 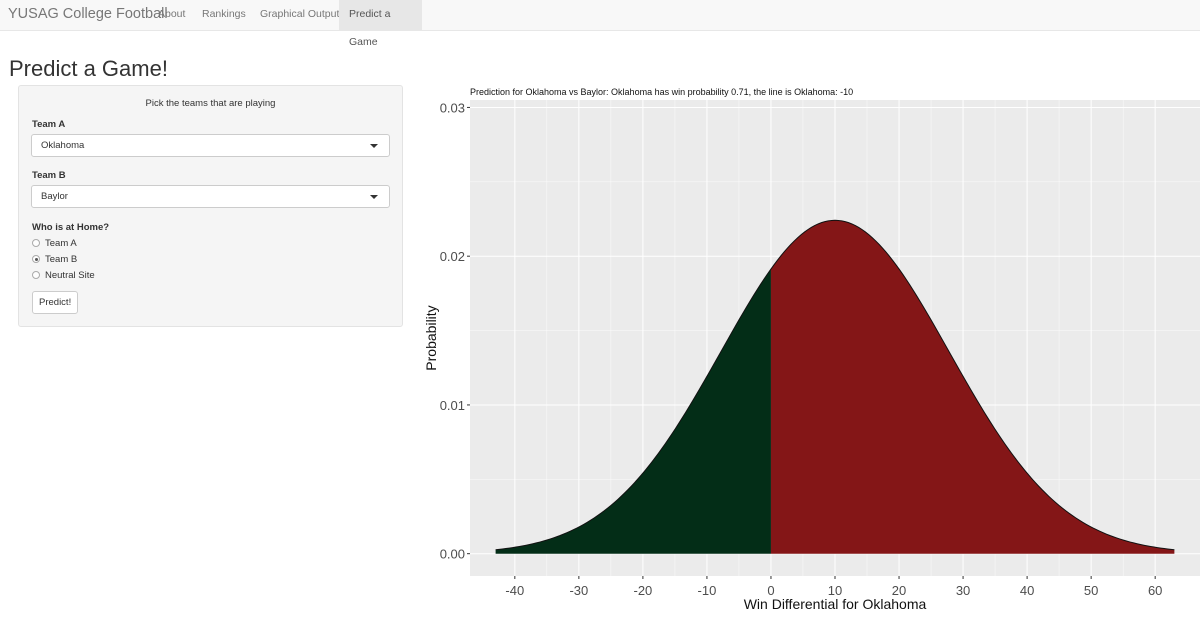 I want to click on y-axis-label: Probability, so click(x=431, y=337).